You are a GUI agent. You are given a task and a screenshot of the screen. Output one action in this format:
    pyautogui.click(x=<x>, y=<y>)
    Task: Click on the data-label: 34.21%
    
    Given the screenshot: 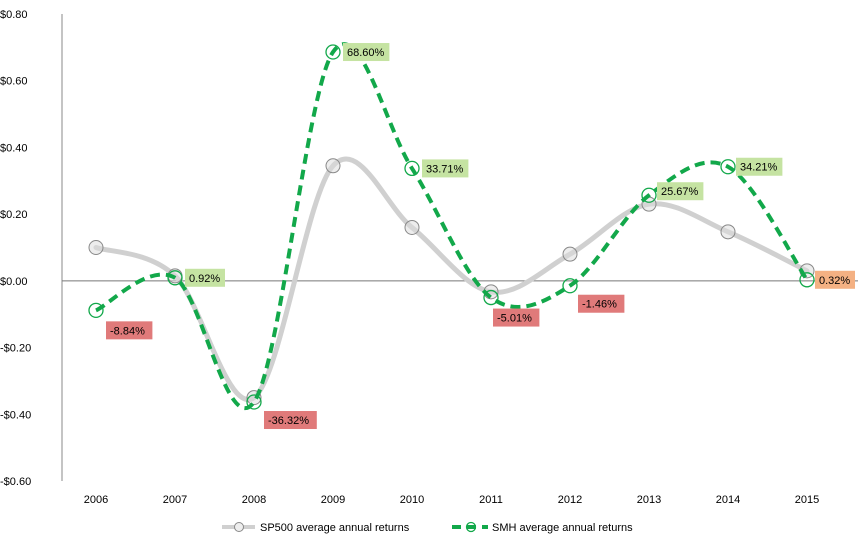 What is the action you would take?
    pyautogui.click(x=759, y=166)
    